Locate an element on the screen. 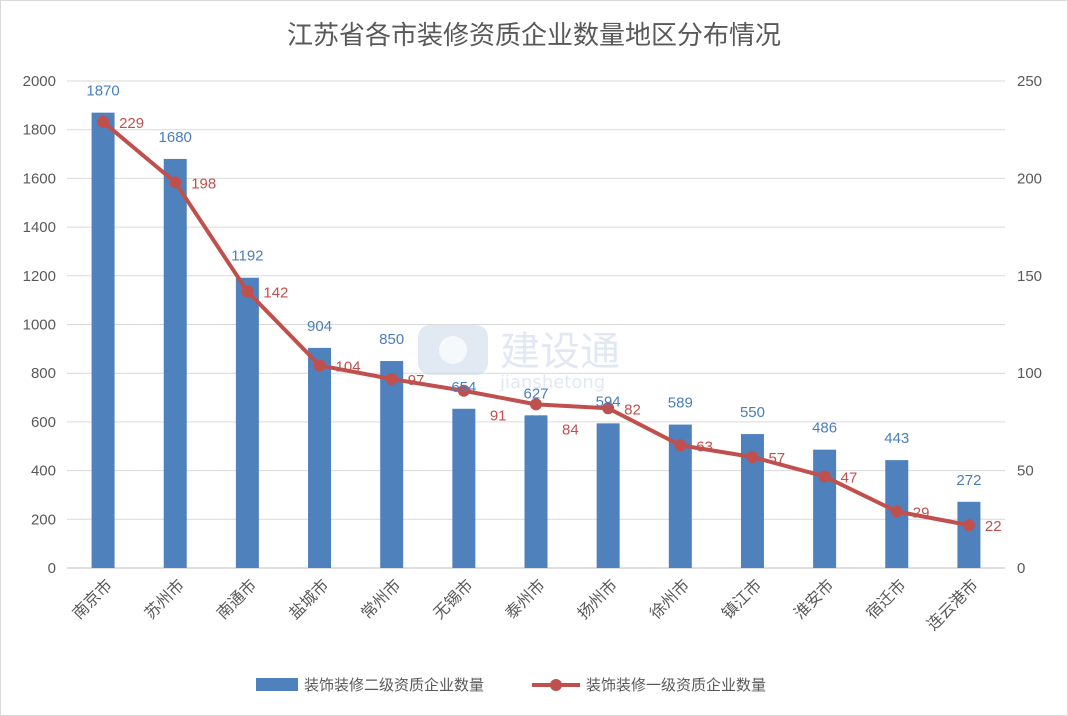 Image resolution: width=1068 pixels, height=716 pixels. line-value-label: 84 is located at coordinates (570, 429).